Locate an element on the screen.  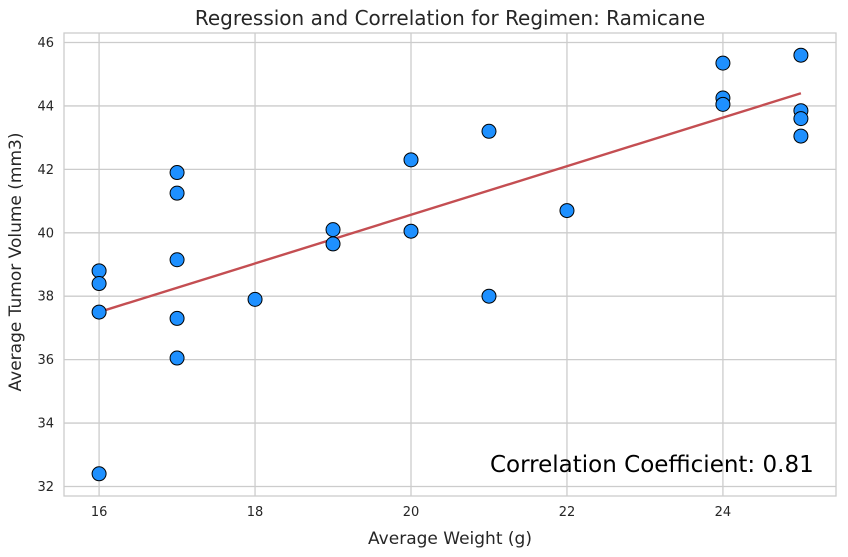
x-tick-label: 18 is located at coordinates (255, 512).